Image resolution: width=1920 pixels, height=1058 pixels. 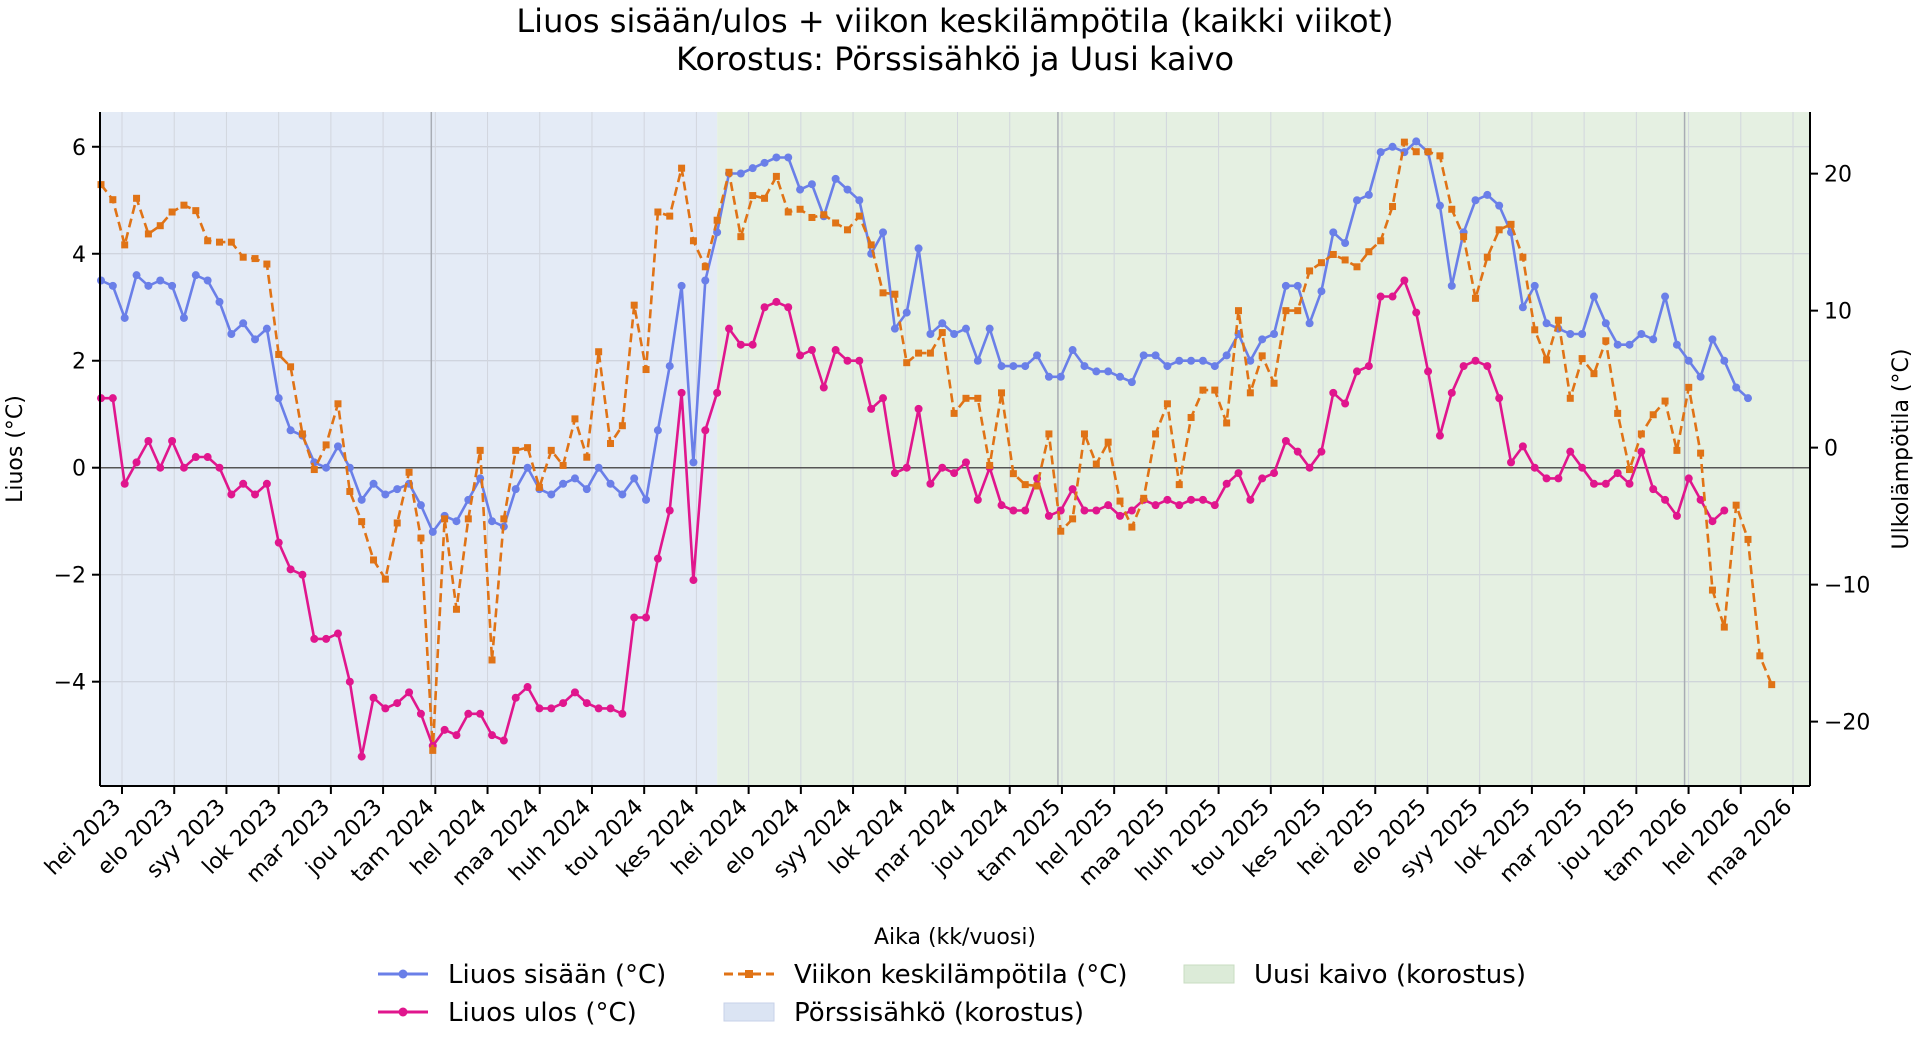 I want to click on left-tick-label: 2, so click(x=79, y=362).